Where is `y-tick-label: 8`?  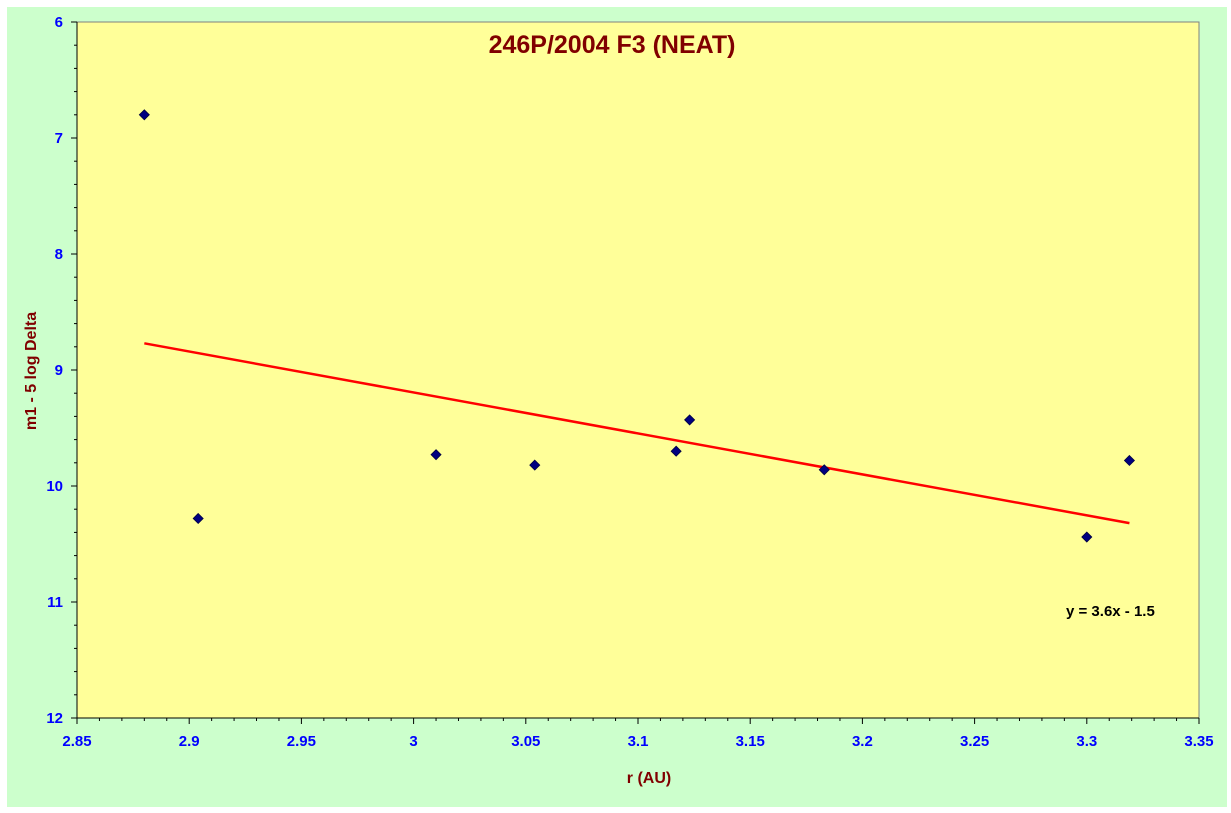 y-tick-label: 8 is located at coordinates (59, 254).